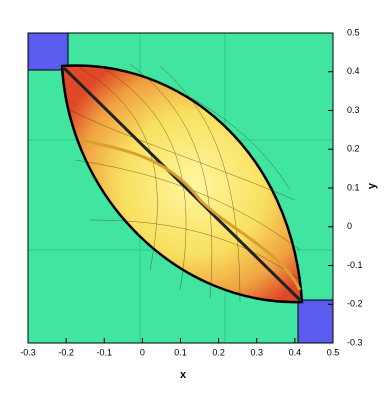 Image resolution: width=390 pixels, height=395 pixels. I want to click on y-tick-label: 0.4, so click(353, 71).